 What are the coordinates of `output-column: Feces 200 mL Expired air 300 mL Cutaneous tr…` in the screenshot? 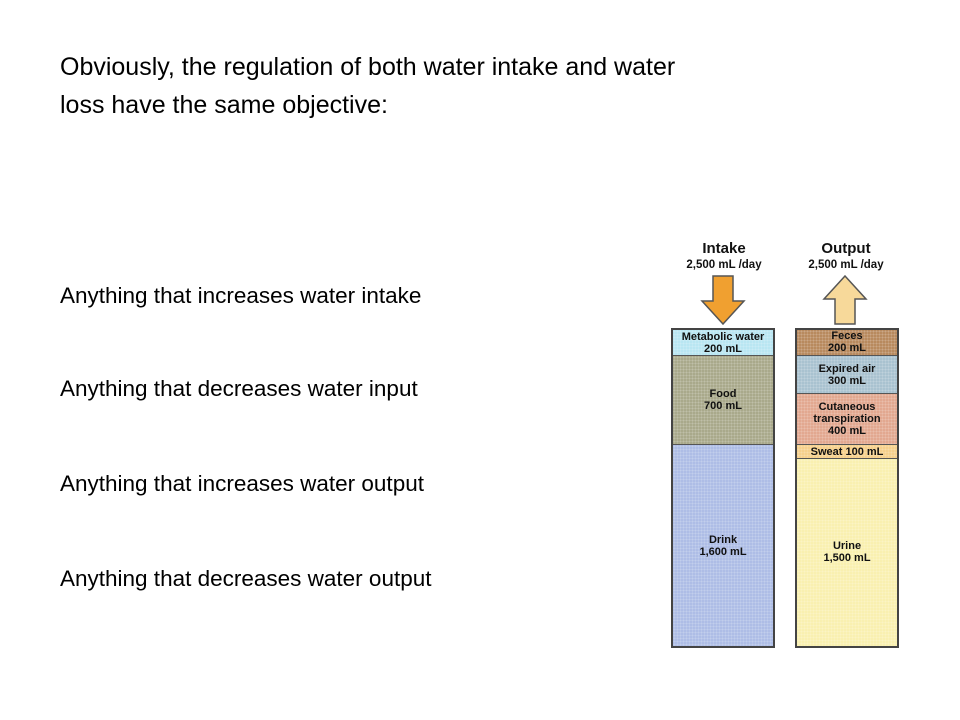 It's located at (847, 488).